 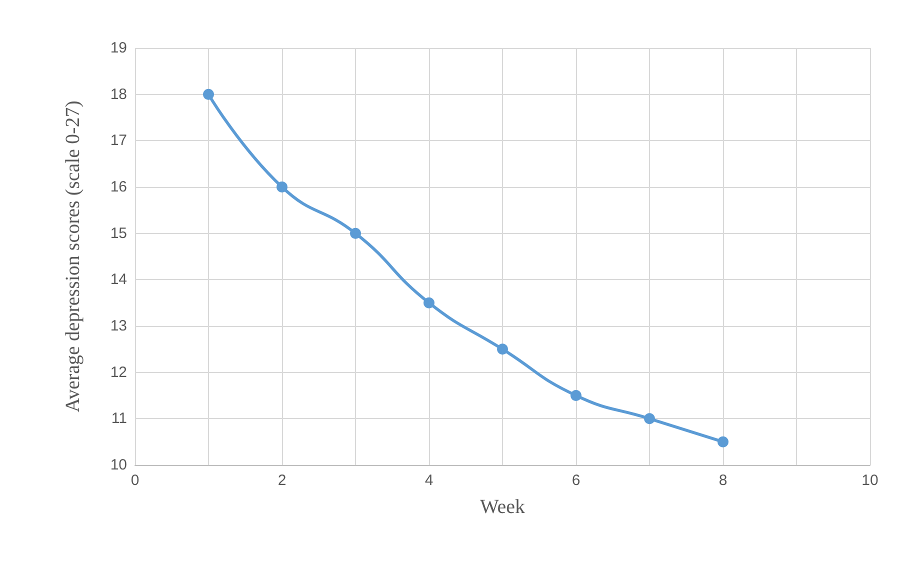 I want to click on y-tick-label: 10, so click(x=118, y=465).